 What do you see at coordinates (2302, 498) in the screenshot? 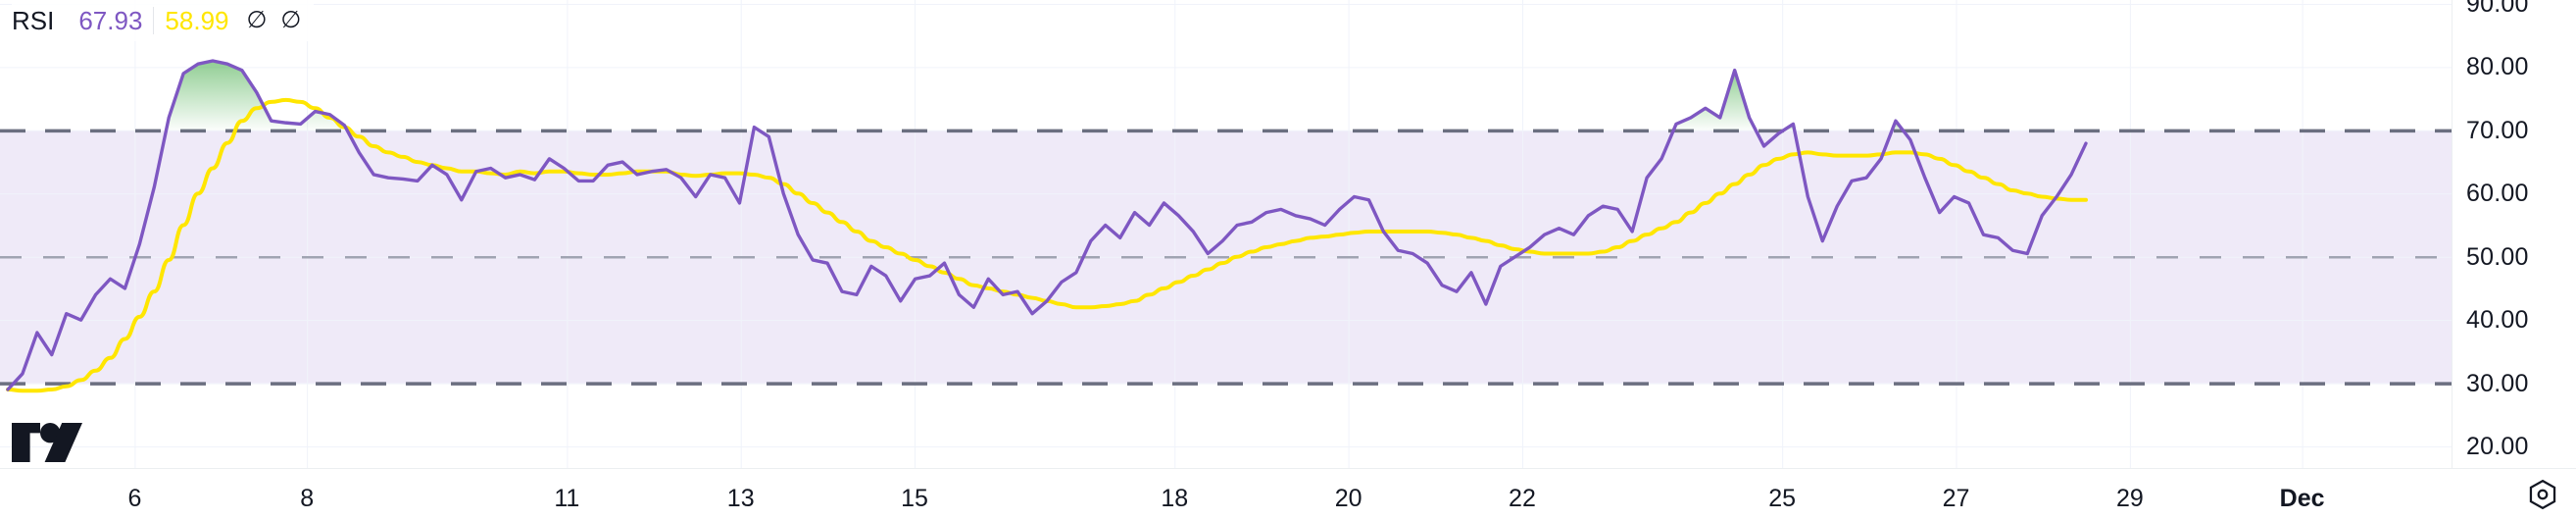
I see `time-axis-tick: Dec` at bounding box center [2302, 498].